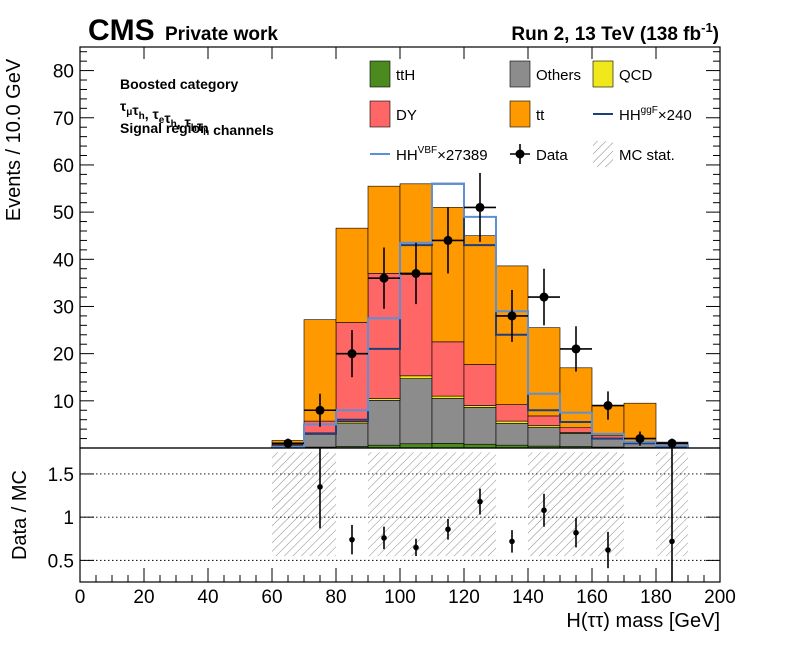 This screenshot has width=800, height=645. Describe the element at coordinates (271, 597) in the screenshot. I see `x-tick-label: 60` at that location.